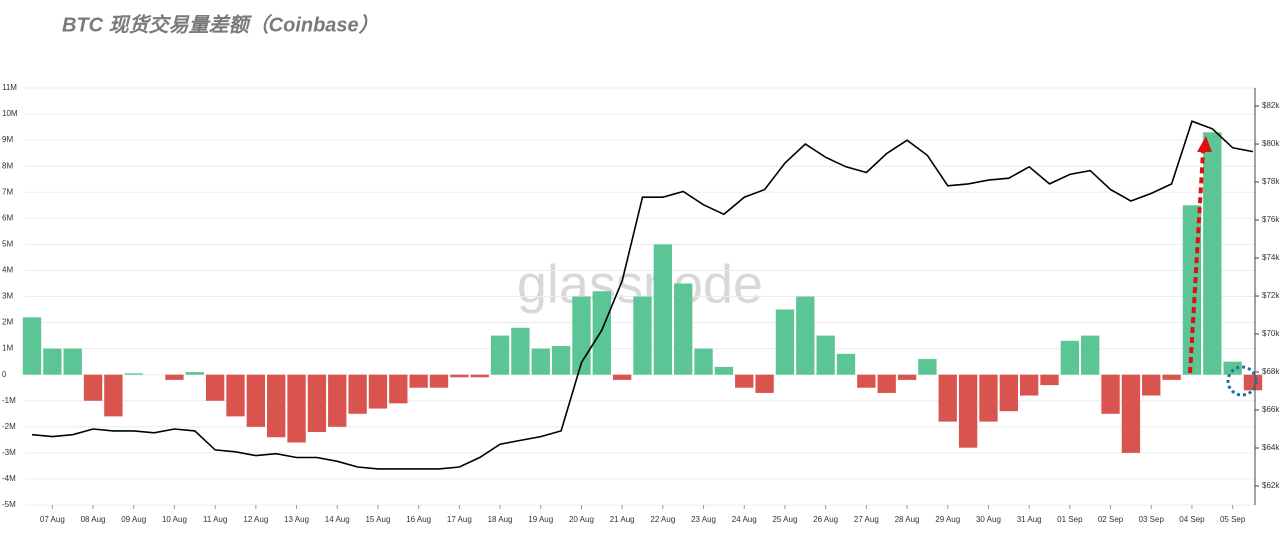 The image size is (1280, 545). What do you see at coordinates (500, 519) in the screenshot?
I see `x-tick-label: 18 Aug` at bounding box center [500, 519].